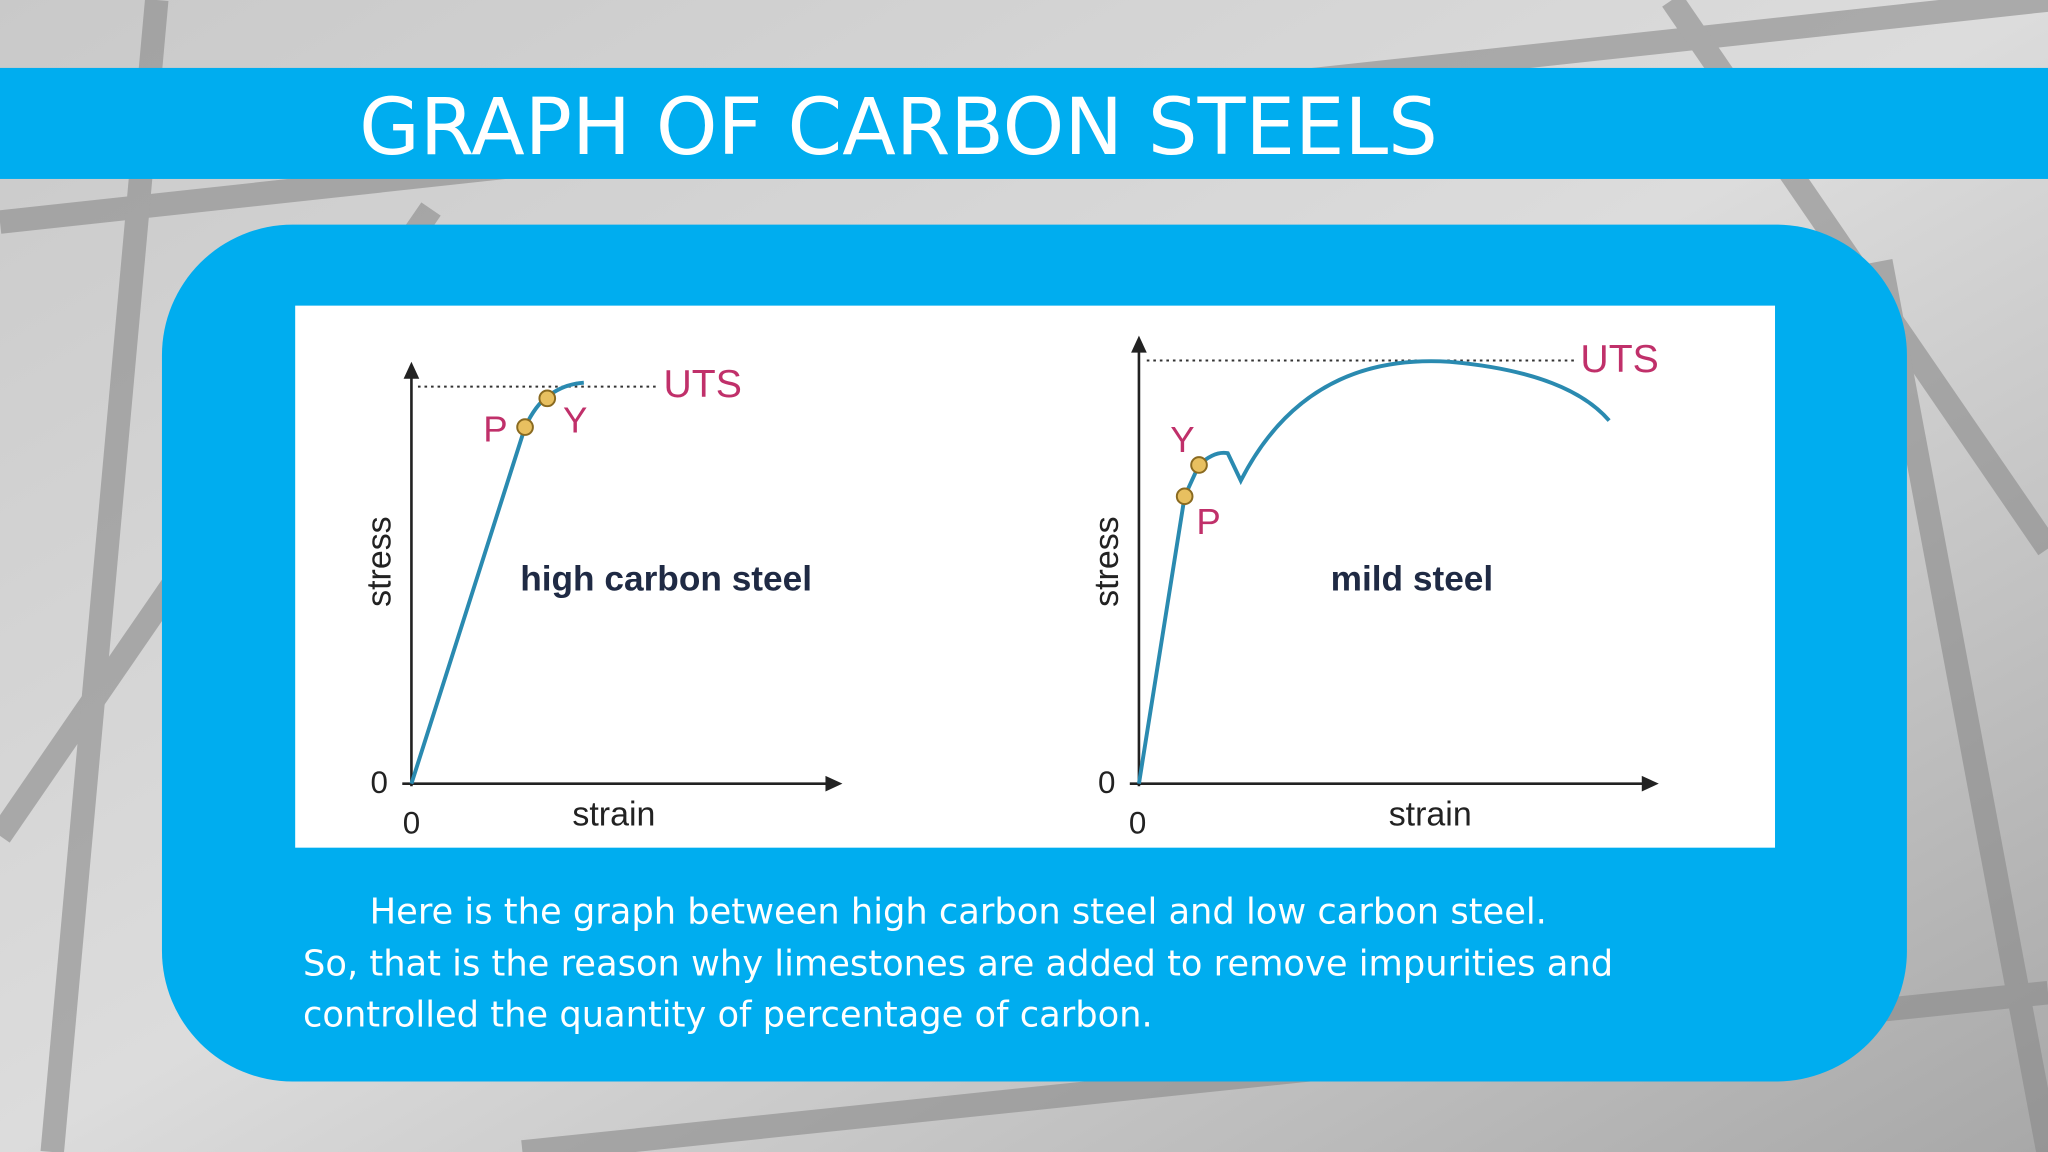 This screenshot has width=2048, height=1152. What do you see at coordinates (666, 578) in the screenshot?
I see `graph-label: high carbon steel` at bounding box center [666, 578].